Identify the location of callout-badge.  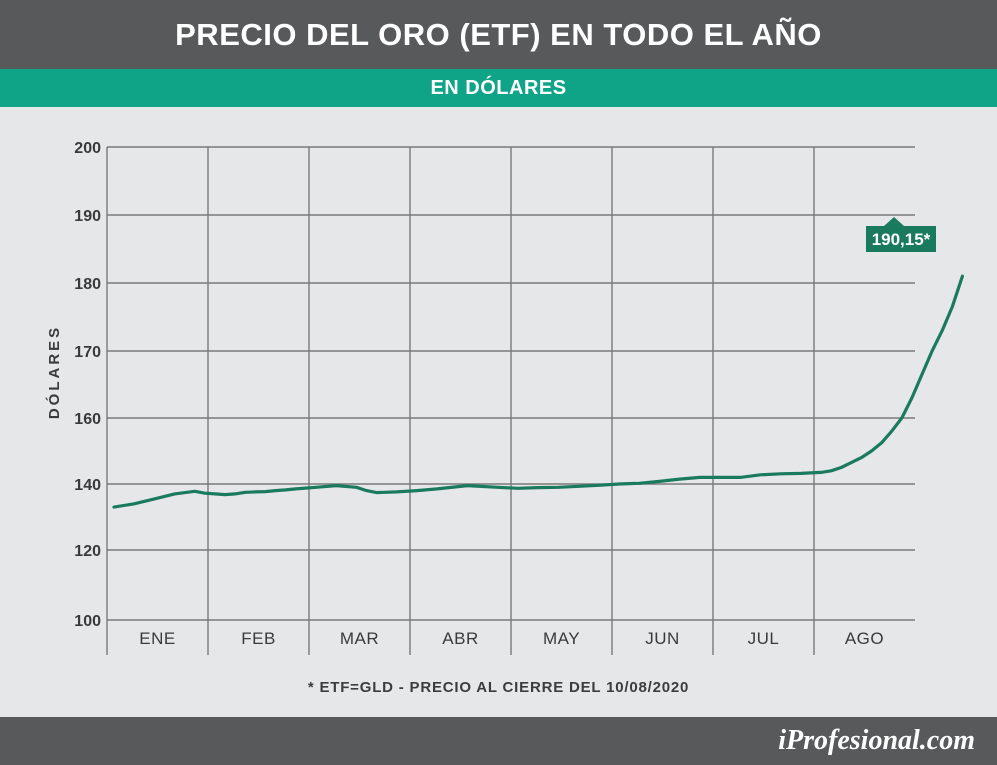
(901, 239).